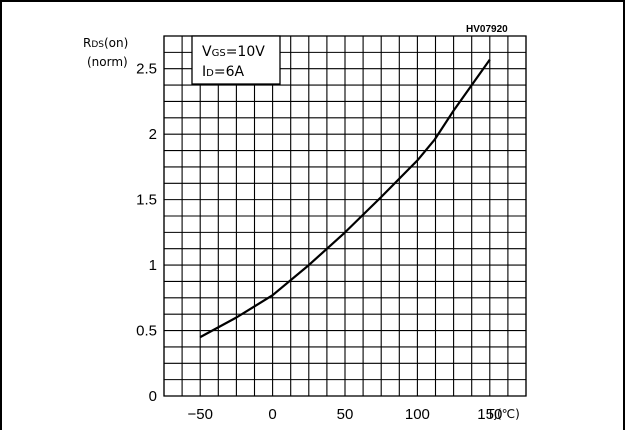  I want to click on y-tick-label: 1.5, so click(146, 200).